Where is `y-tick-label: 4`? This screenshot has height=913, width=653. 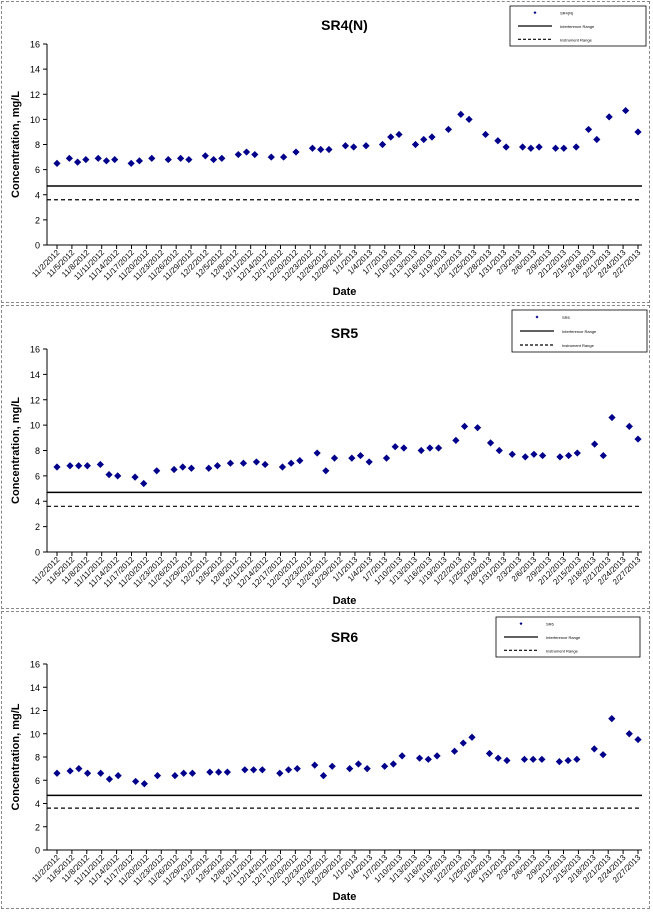
y-tick-label: 4 is located at coordinates (37, 804).